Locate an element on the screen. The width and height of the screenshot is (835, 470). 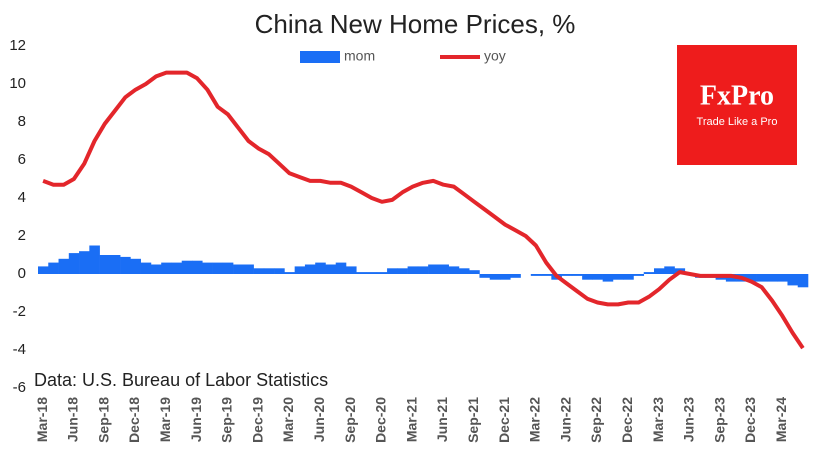
y-tick-label: 0 is located at coordinates (22, 273).